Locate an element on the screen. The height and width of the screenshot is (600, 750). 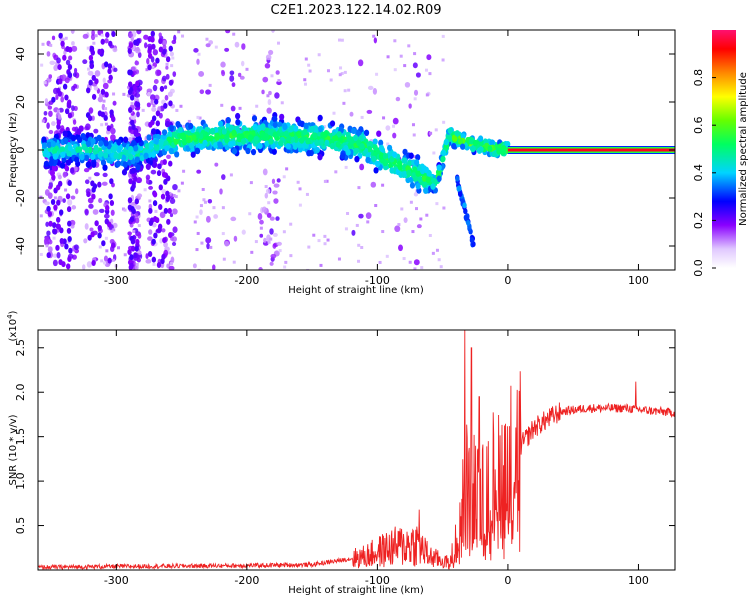
x-tick-label: 100 is located at coordinates (638, 580).